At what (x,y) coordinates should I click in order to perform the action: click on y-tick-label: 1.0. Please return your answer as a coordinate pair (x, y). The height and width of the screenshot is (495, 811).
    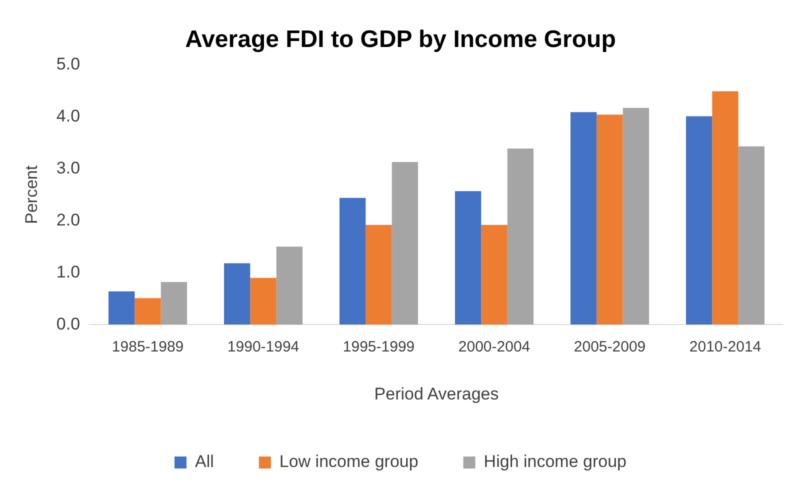
    Looking at the image, I should click on (68, 272).